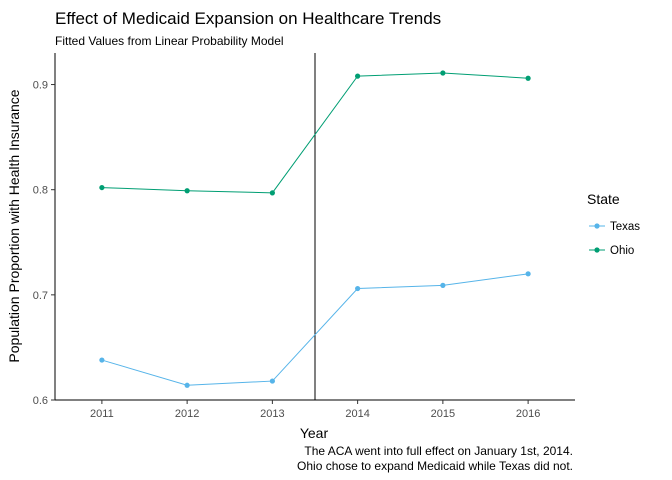 The height and width of the screenshot is (480, 672). What do you see at coordinates (625, 227) in the screenshot?
I see `legend-label-texas: Texas` at bounding box center [625, 227].